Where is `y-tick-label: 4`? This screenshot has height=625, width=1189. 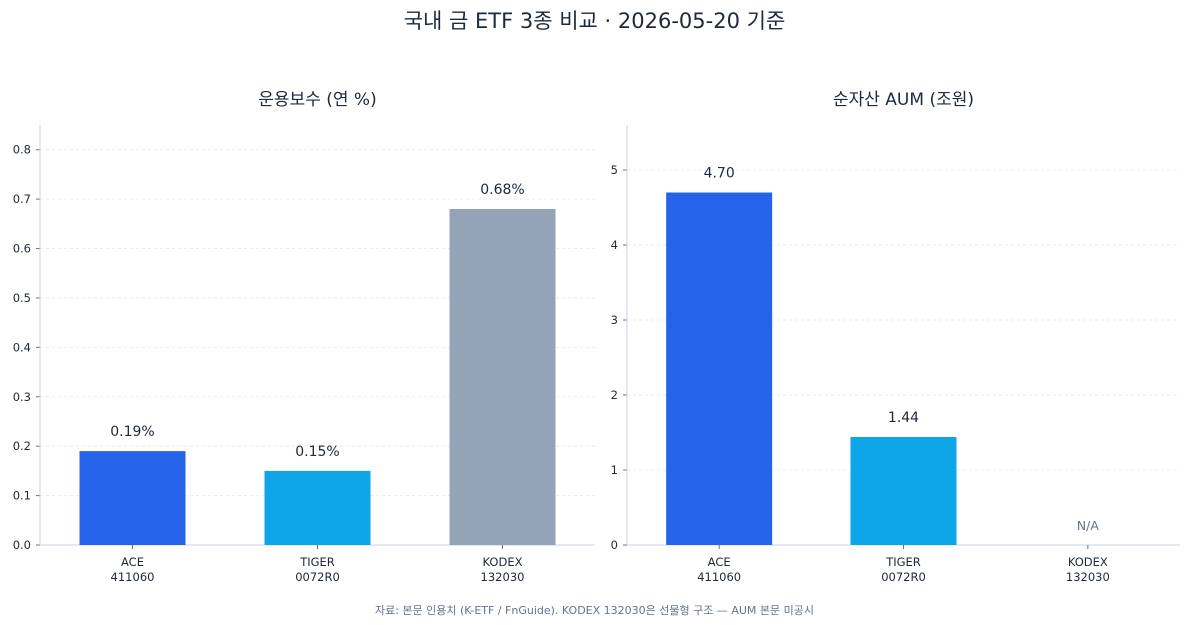
y-tick-label: 4 is located at coordinates (614, 245).